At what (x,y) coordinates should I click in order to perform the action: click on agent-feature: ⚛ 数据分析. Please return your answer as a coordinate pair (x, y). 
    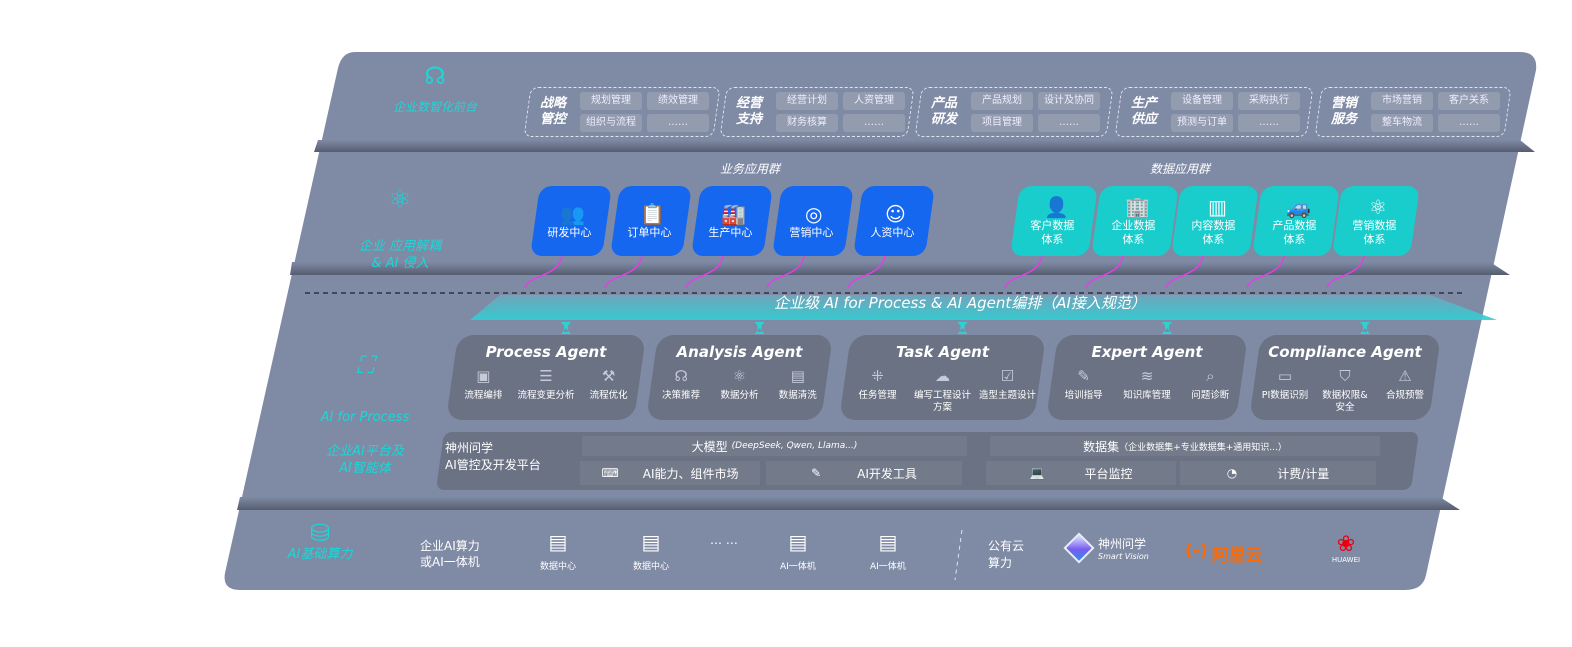
    Looking at the image, I should click on (740, 384).